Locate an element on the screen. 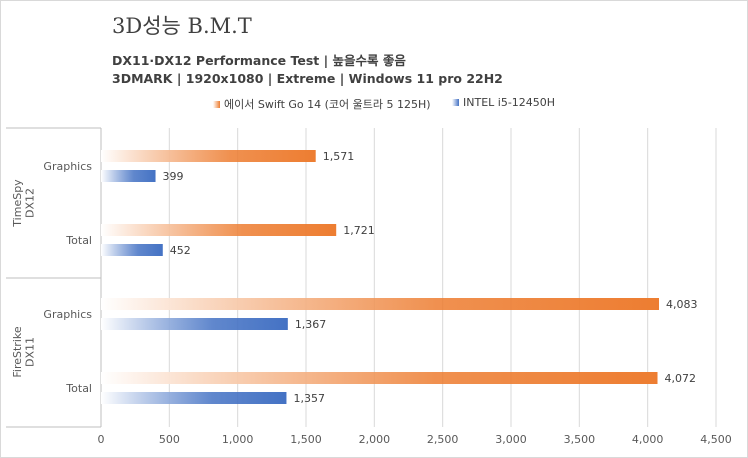 This screenshot has width=748, height=458. data-label: 452 is located at coordinates (180, 250).